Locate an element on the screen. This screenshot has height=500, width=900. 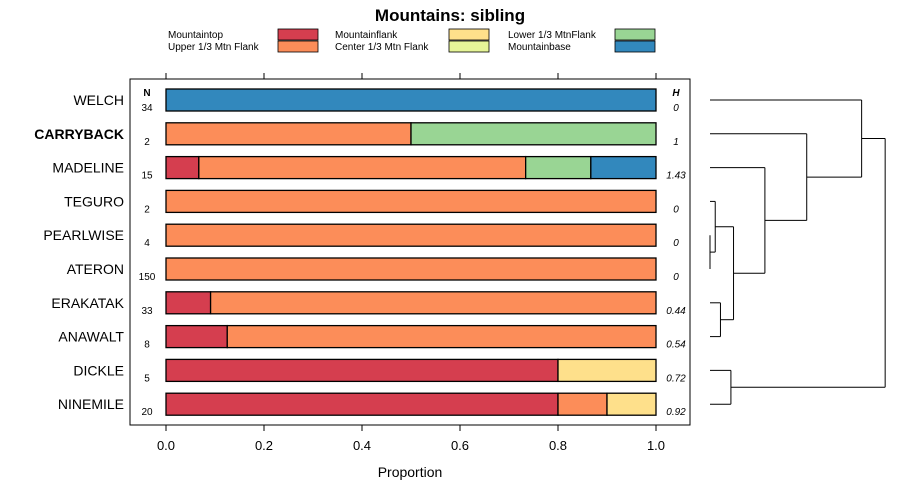
category-label: NINEMILE is located at coordinates (91, 404).